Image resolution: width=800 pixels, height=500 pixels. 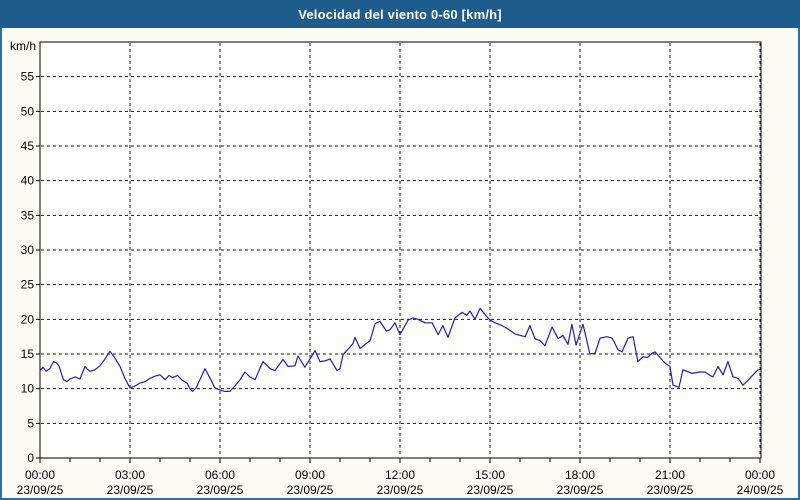 I want to click on y-tick-label: 10, so click(x=28, y=389).